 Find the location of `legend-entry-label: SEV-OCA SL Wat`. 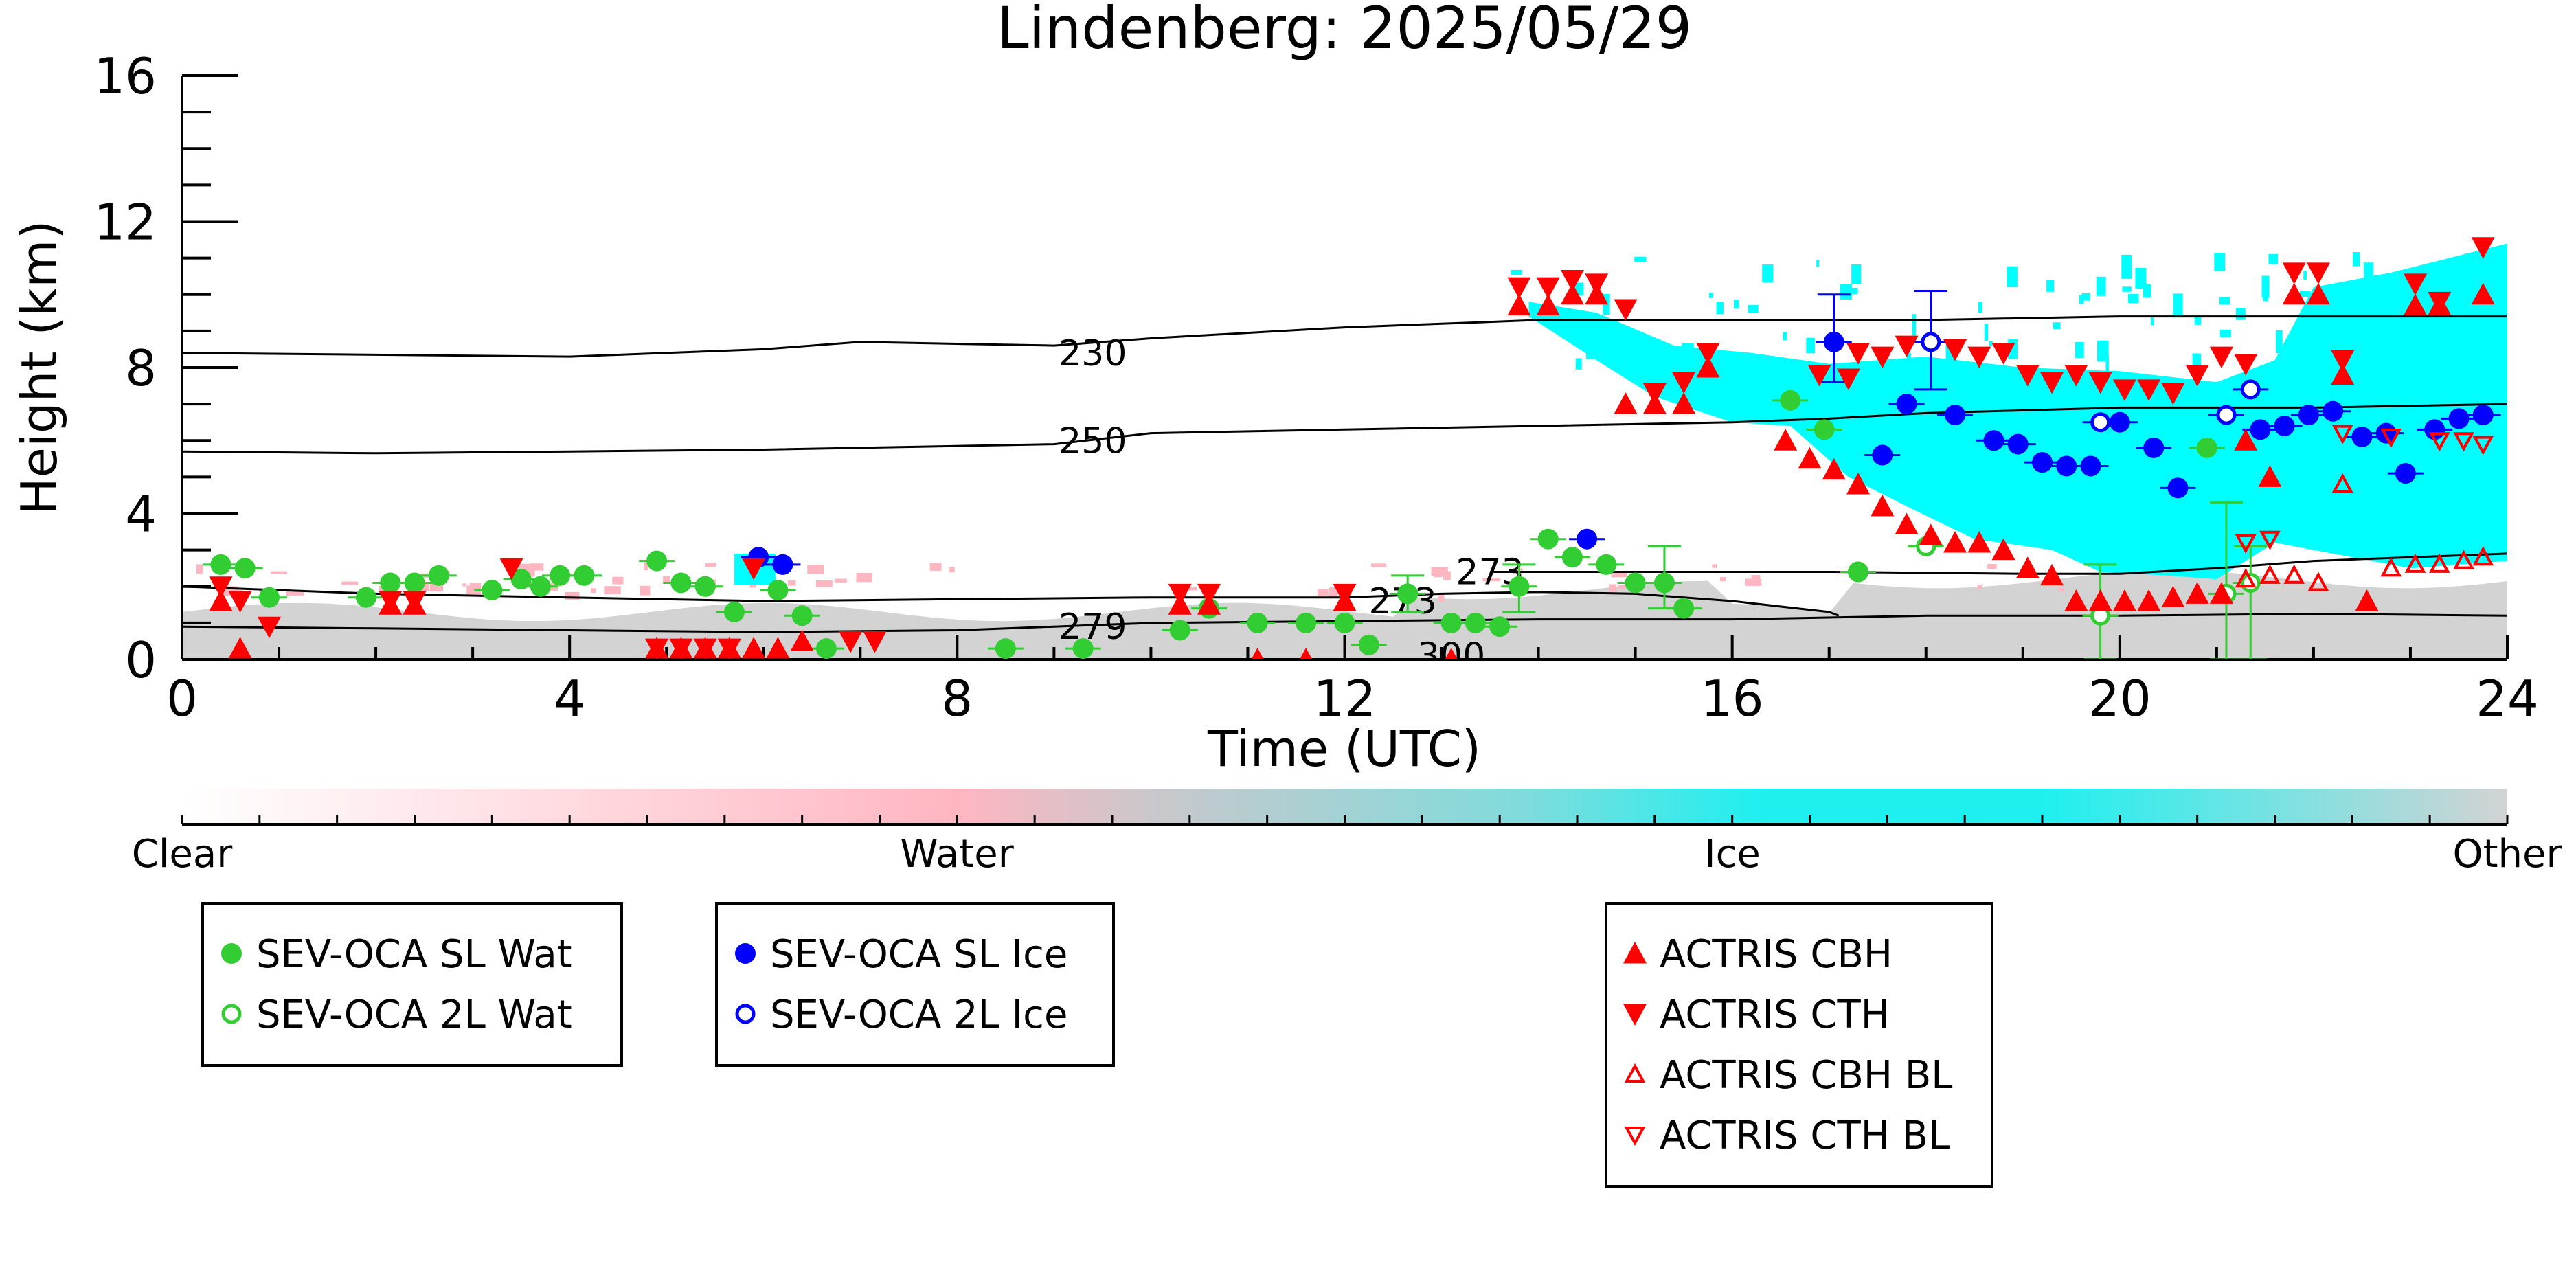

legend-entry-label: SEV-OCA SL Wat is located at coordinates (414, 954).